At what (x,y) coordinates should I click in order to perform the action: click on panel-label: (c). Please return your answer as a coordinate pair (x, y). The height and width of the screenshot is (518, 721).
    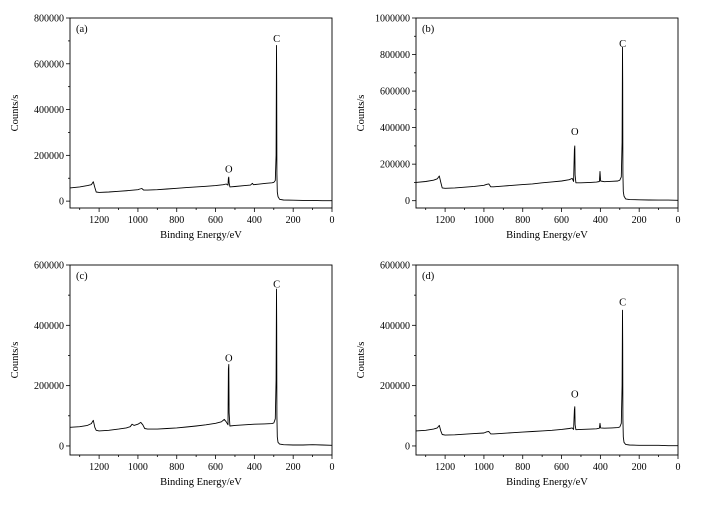
    Looking at the image, I should click on (82, 276).